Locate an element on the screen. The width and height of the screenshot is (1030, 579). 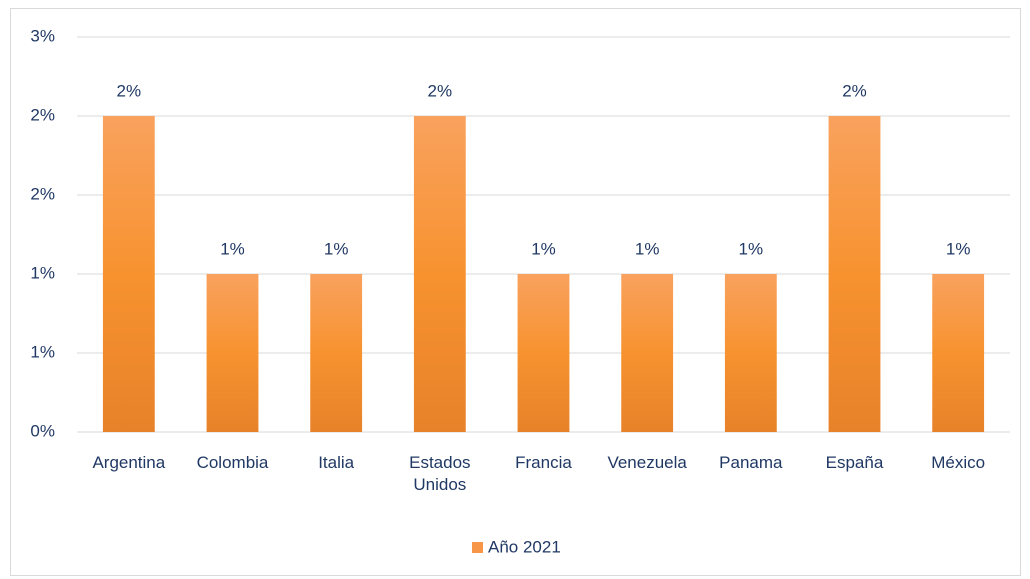
x-tick-label: Panama is located at coordinates (751, 462).